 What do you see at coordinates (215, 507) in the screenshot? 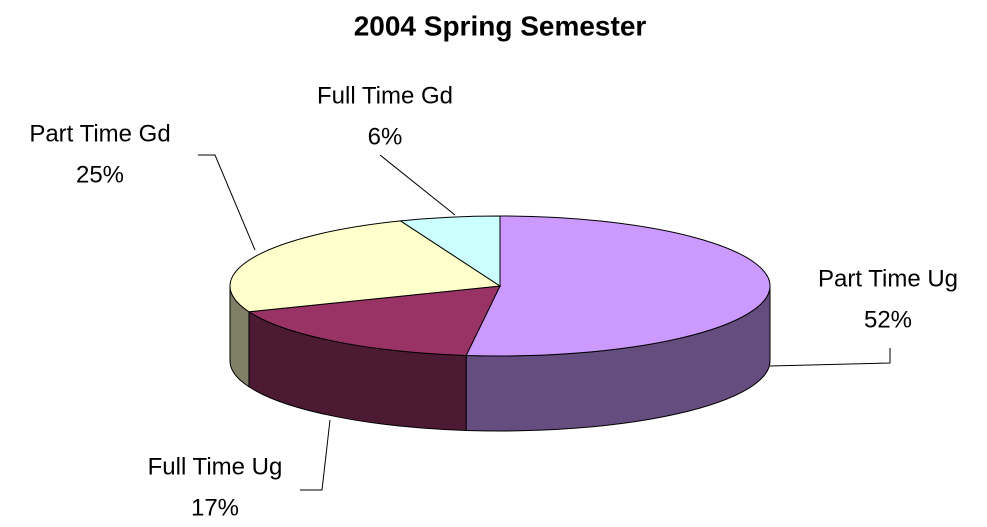
I see `slice-value-label: 17%` at bounding box center [215, 507].